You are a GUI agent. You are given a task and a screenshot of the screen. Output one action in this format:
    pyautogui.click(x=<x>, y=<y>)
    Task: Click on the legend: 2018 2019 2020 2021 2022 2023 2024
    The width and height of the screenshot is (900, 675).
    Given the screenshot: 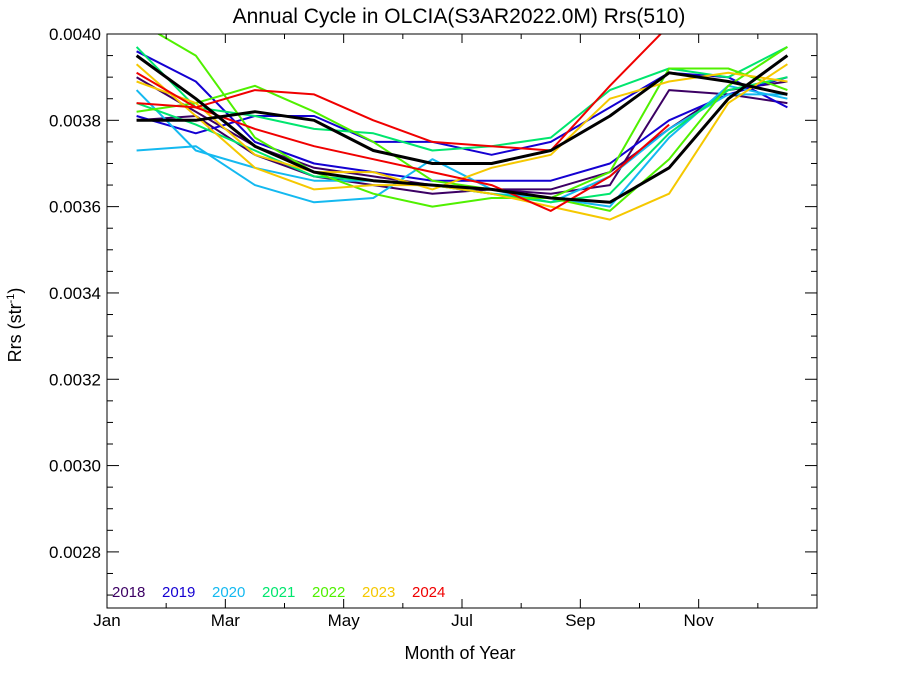 What is the action you would take?
    pyautogui.click(x=278, y=592)
    